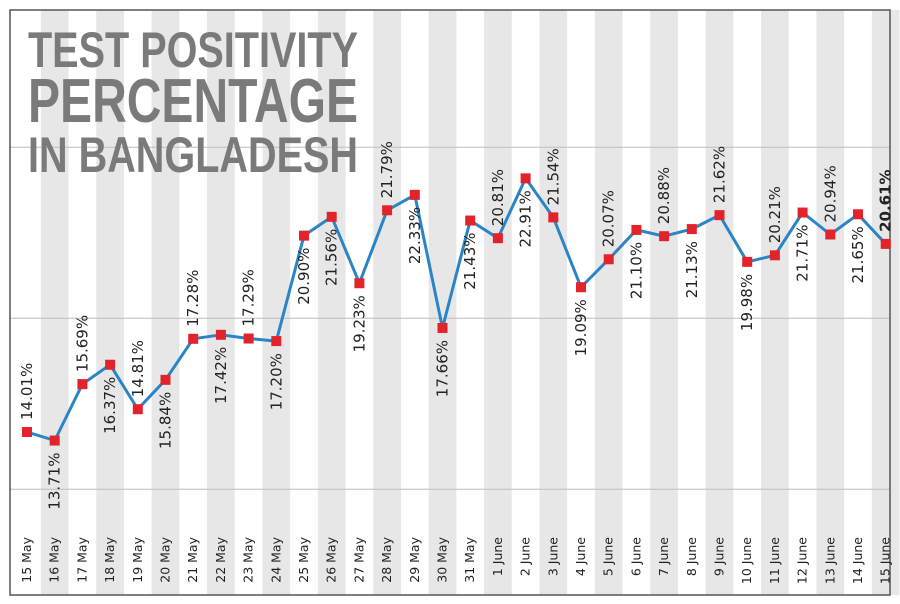  What do you see at coordinates (332, 257) in the screenshot?
I see `value-label: 21.56%` at bounding box center [332, 257].